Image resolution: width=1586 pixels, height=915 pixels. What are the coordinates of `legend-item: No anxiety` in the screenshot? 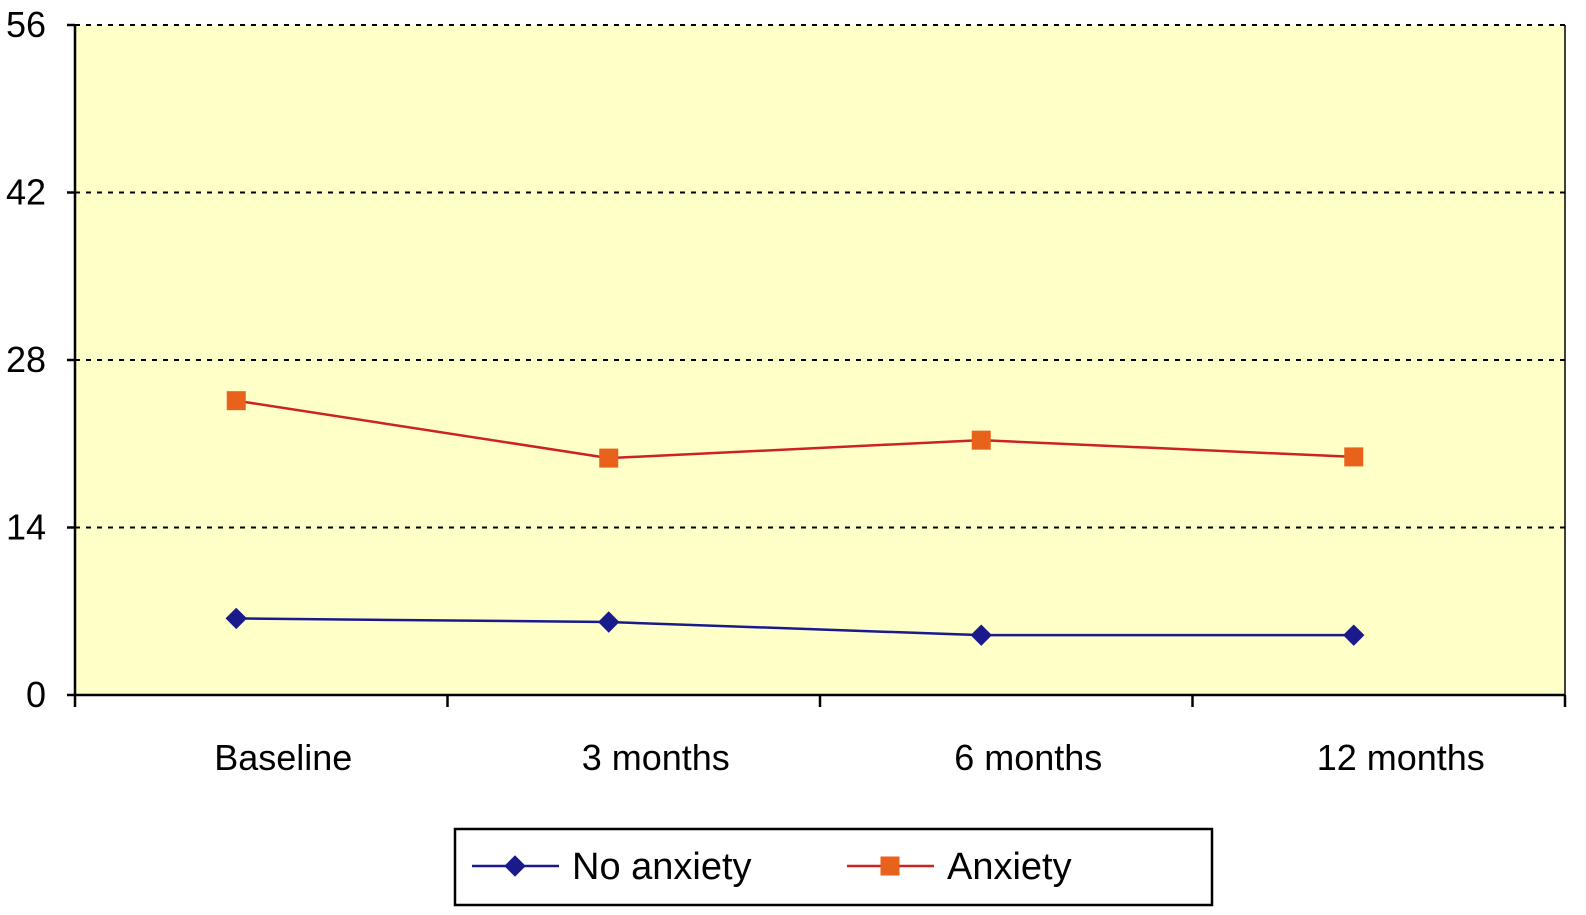 It's located at (612, 867).